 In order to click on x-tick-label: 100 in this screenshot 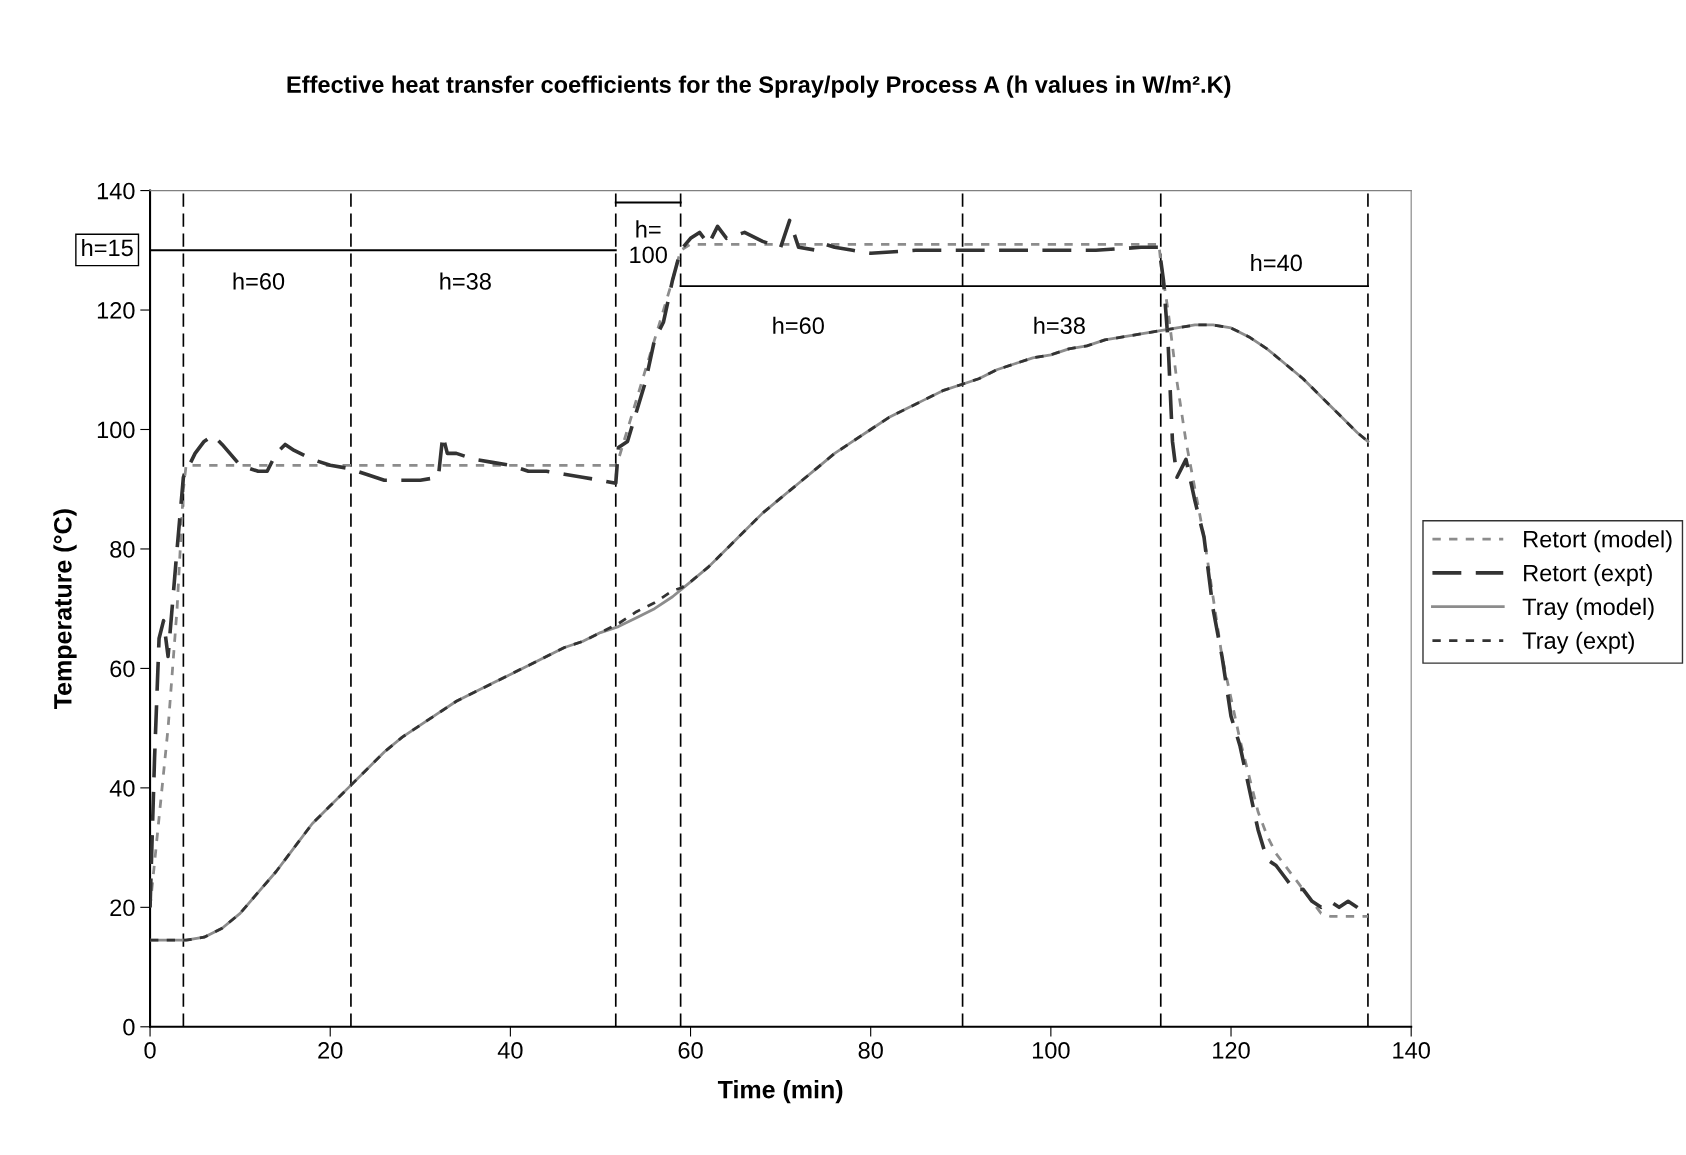, I will do `click(1051, 1050)`.